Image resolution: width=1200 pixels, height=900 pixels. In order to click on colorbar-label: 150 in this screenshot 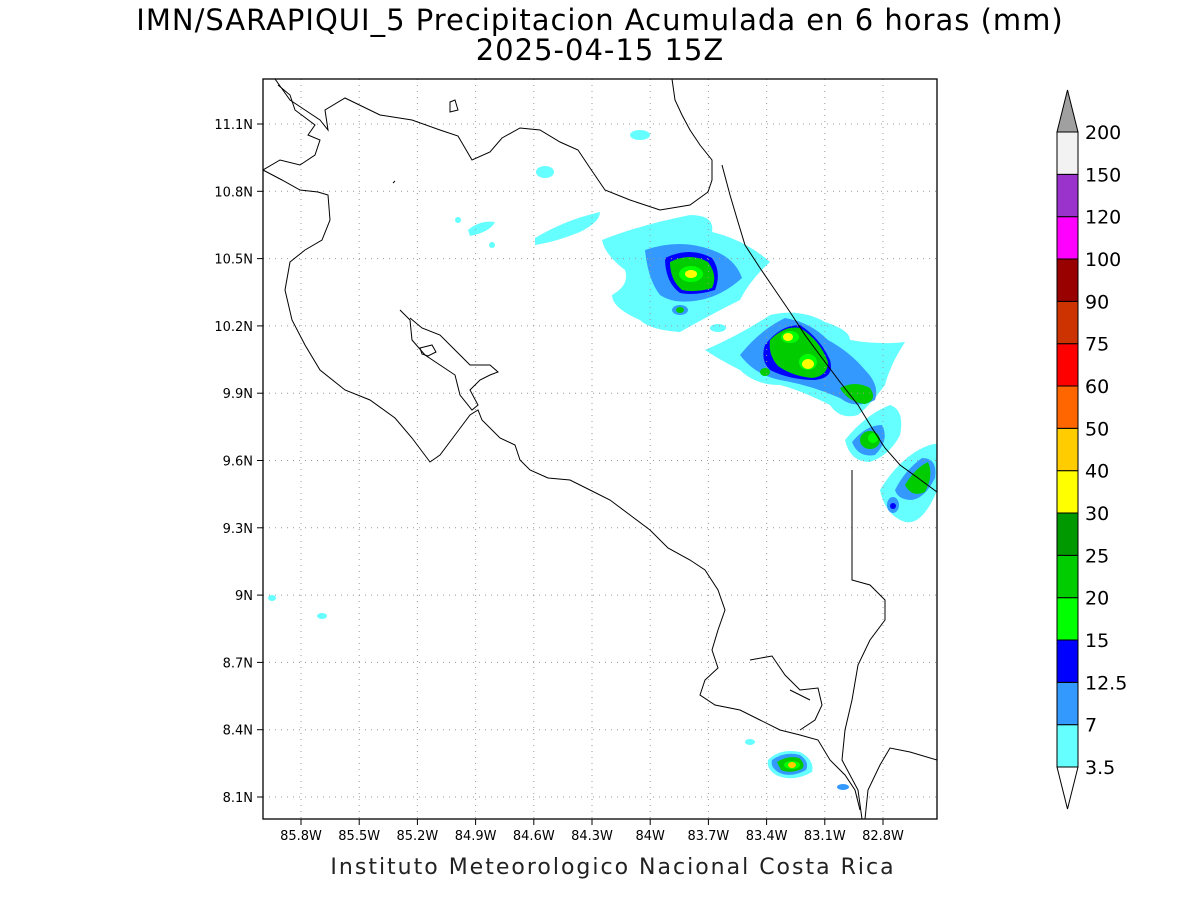, I will do `click(1103, 175)`.